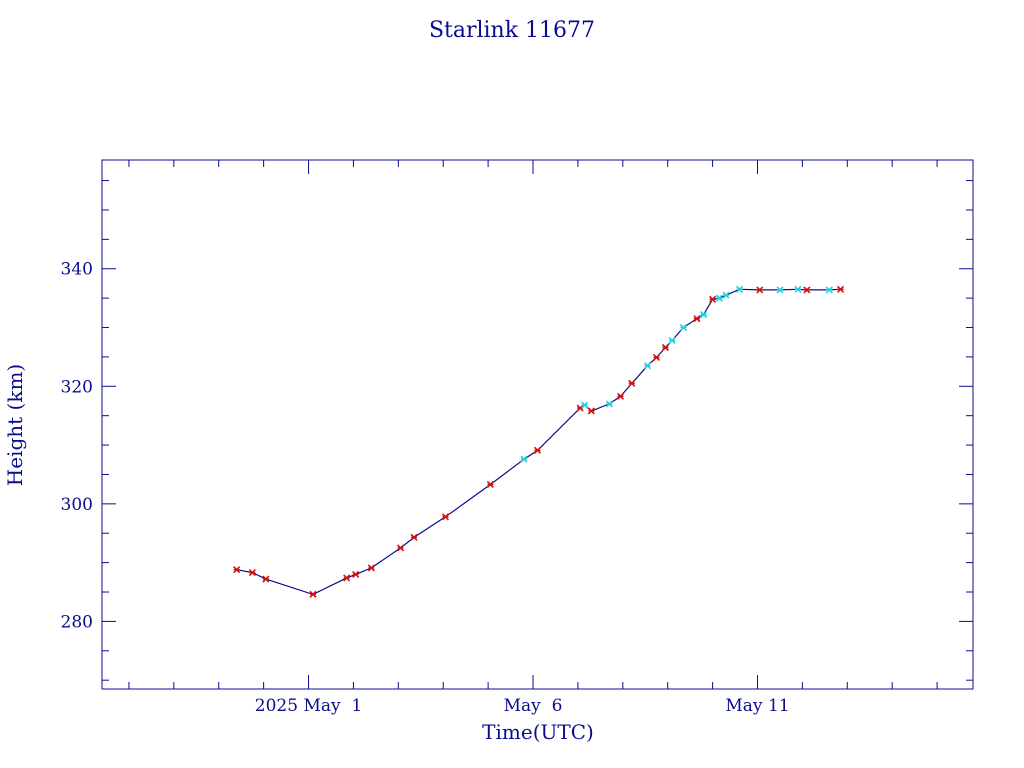 The height and width of the screenshot is (768, 1024). Describe the element at coordinates (757, 706) in the screenshot. I see `x-tick-label: May 11` at that location.